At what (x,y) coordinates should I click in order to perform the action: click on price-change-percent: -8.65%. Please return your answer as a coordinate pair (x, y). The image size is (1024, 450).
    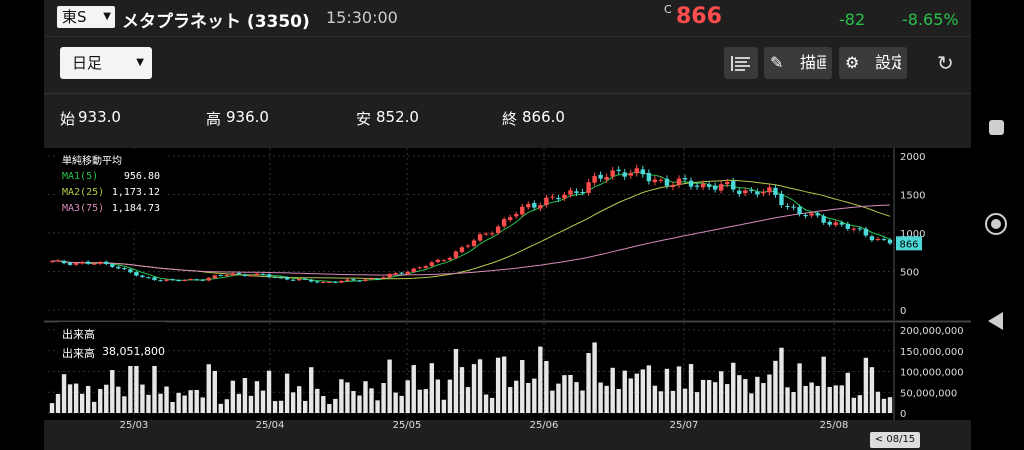
    Looking at the image, I should click on (930, 19).